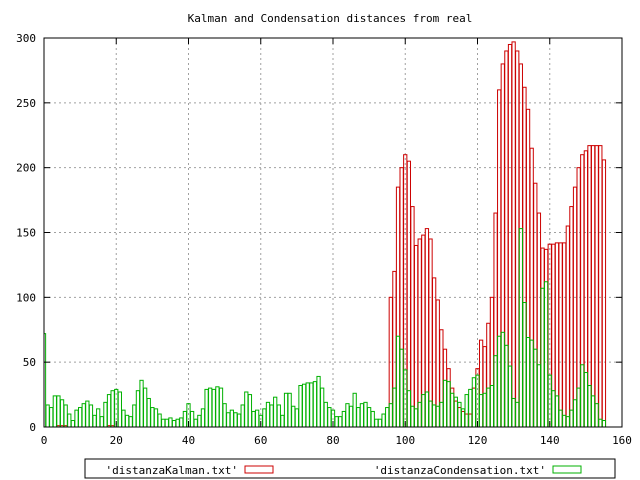 The width and height of the screenshot is (640, 480). What do you see at coordinates (116, 440) in the screenshot?
I see `x-tick-label: 20` at bounding box center [116, 440].